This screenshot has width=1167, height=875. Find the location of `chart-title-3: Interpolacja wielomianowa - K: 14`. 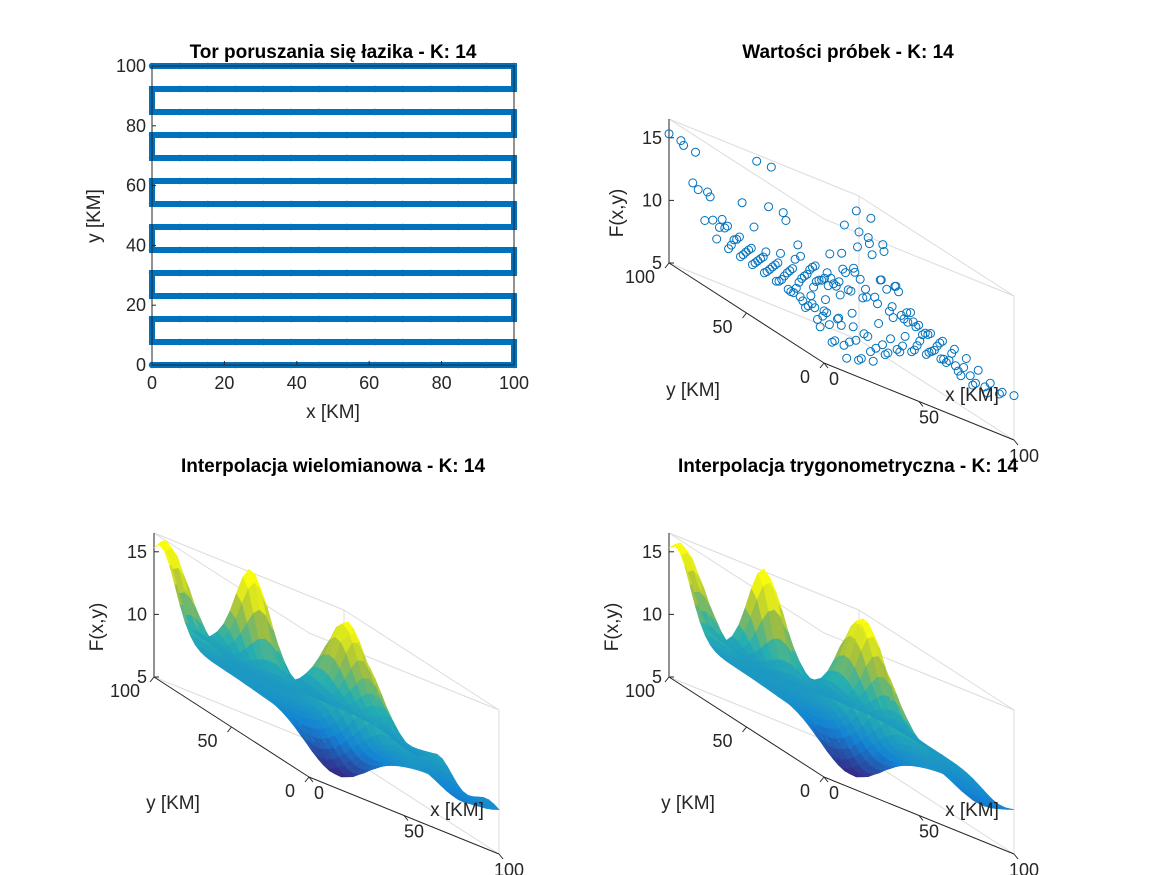

chart-title-3: Interpolacja wielomianowa - K: 14 is located at coordinates (333, 466).